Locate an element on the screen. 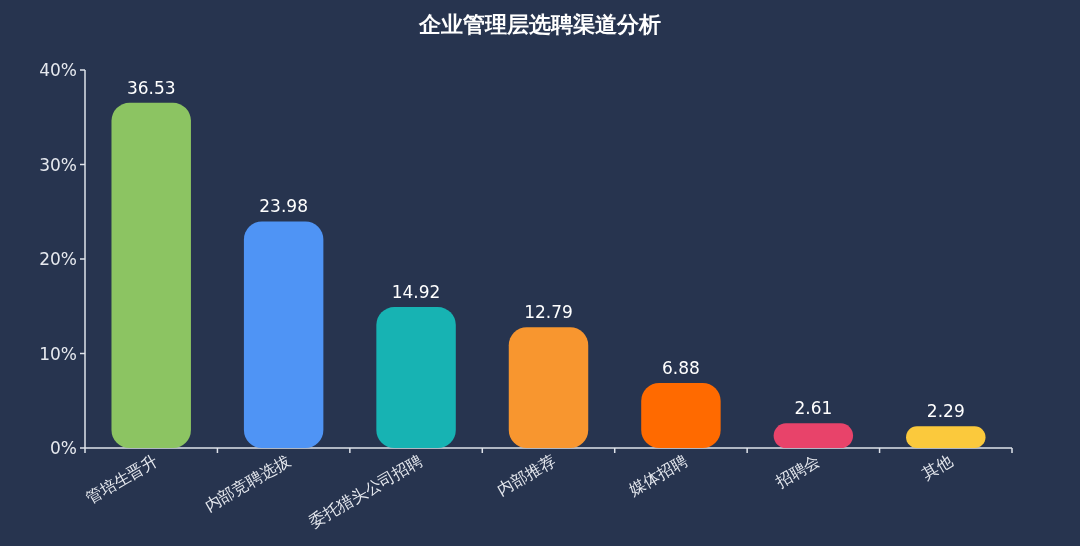 The width and height of the screenshot is (1080, 546). xtick: 内部推荐 is located at coordinates (526, 475).